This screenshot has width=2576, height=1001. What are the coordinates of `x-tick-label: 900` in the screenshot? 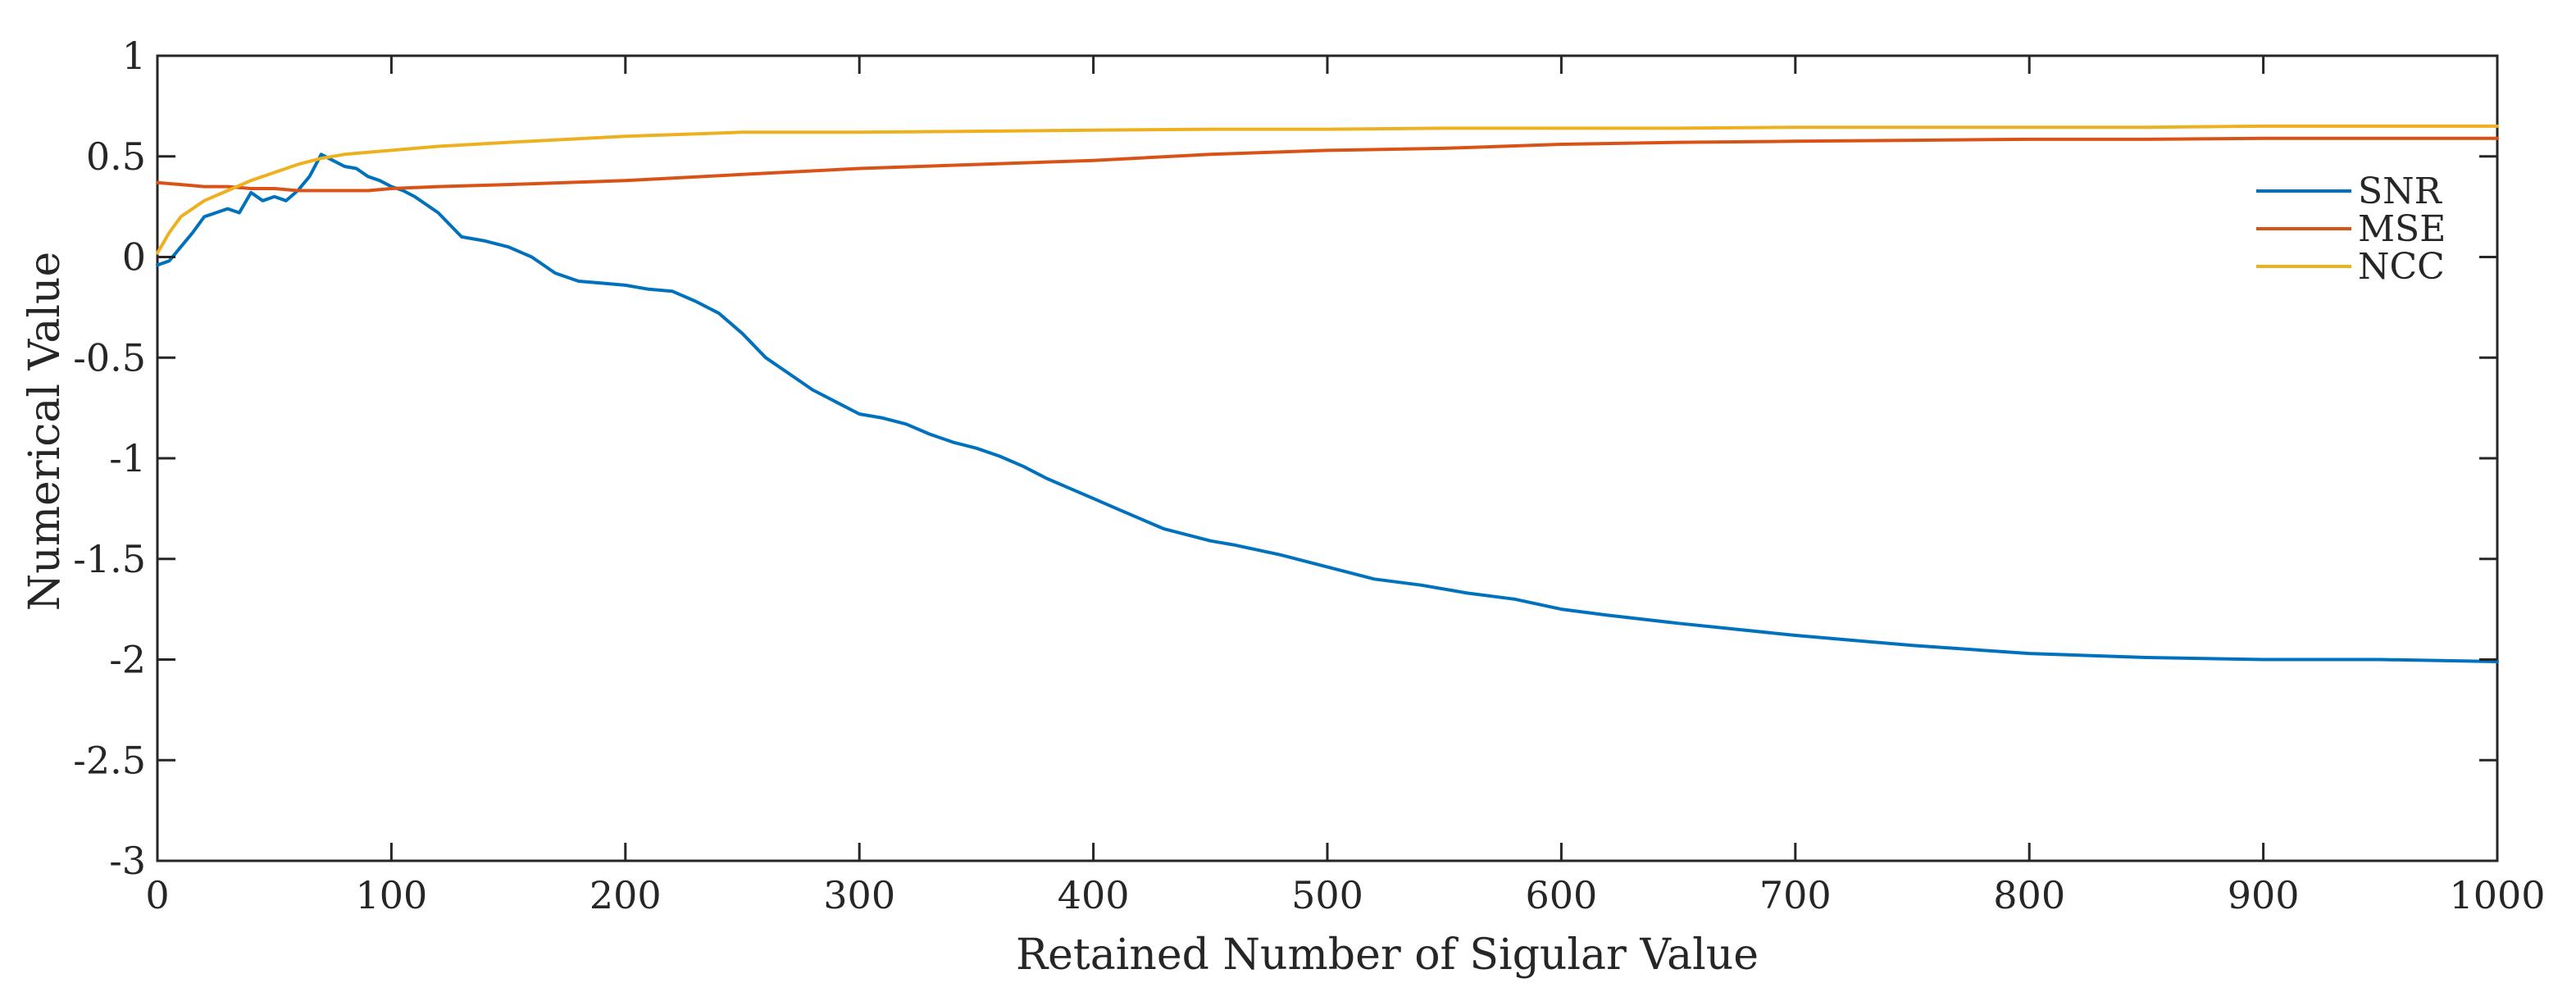 It's located at (2264, 895).